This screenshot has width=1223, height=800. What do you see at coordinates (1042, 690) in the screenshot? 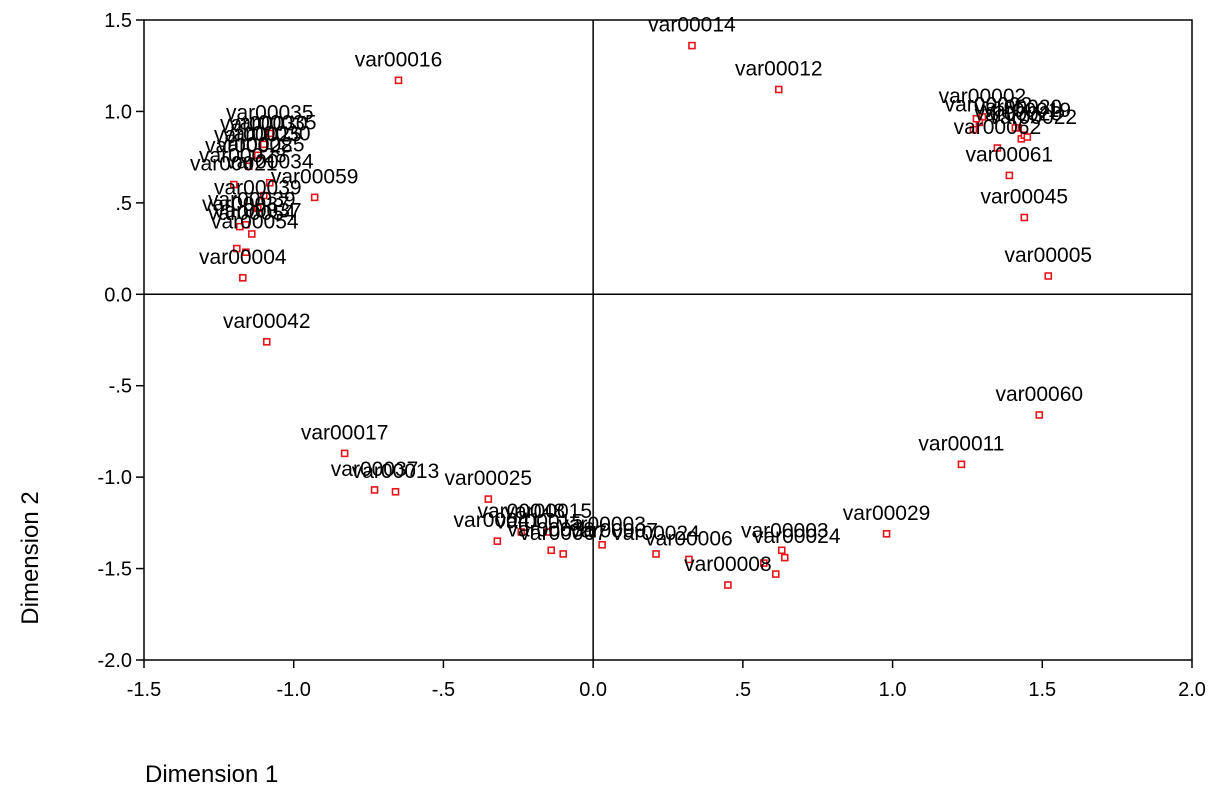
I see `x-tick-label: 1.5` at bounding box center [1042, 690].